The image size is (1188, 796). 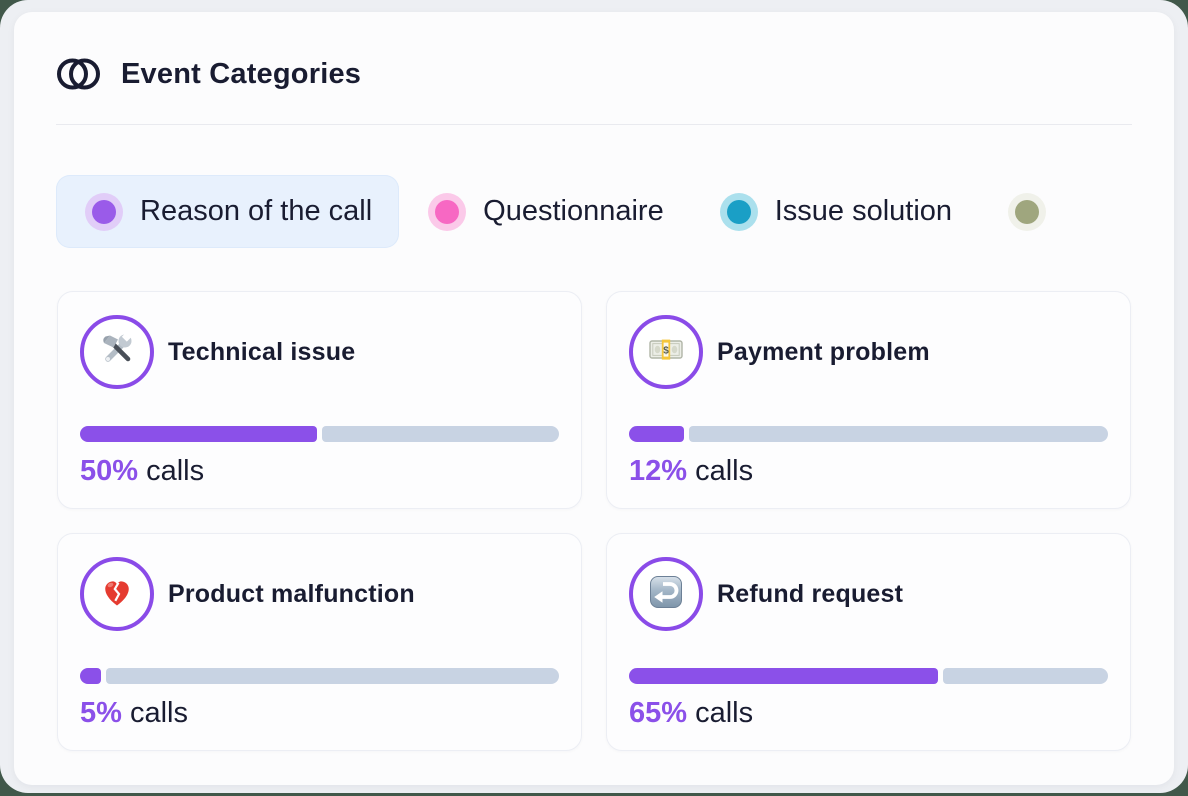 What do you see at coordinates (319, 642) in the screenshot?
I see `card-product-malfunction: Product malfunction 5% calls` at bounding box center [319, 642].